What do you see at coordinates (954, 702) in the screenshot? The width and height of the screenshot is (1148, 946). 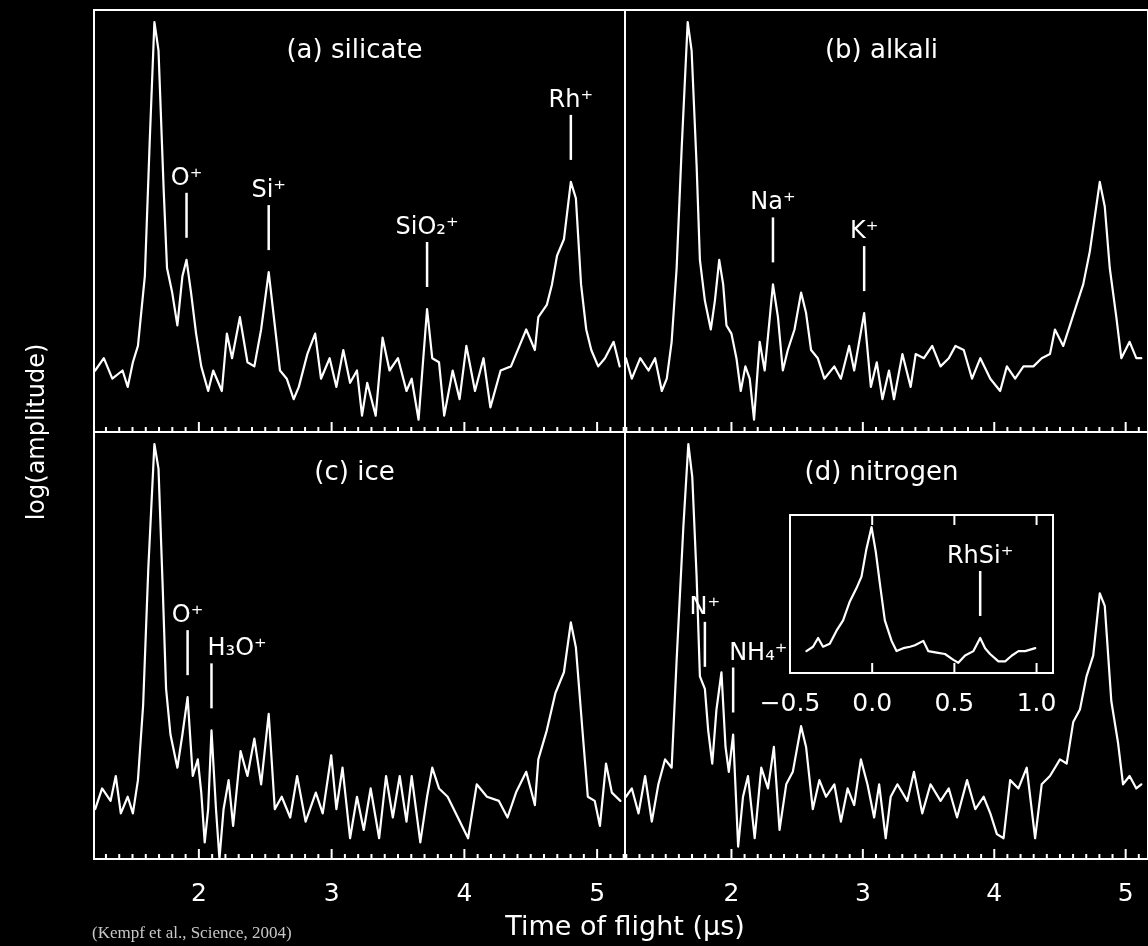 I see `x-tick-label: 0.5` at bounding box center [954, 702].